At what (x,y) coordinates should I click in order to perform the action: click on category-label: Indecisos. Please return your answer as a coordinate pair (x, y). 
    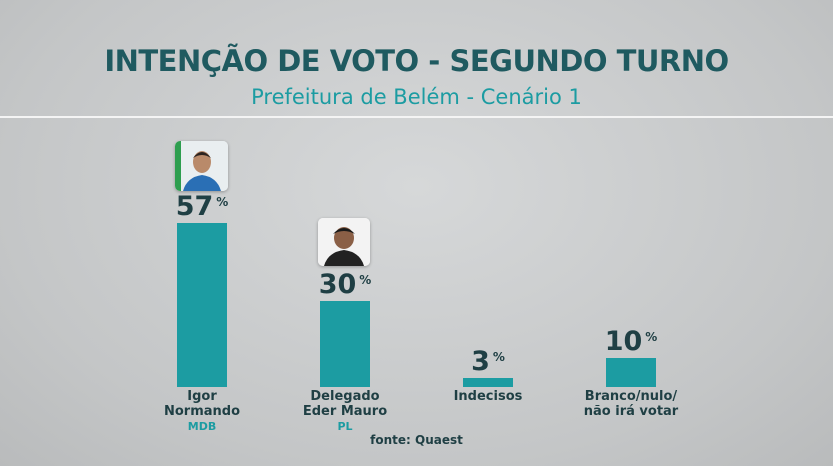
    Looking at the image, I should click on (488, 396).